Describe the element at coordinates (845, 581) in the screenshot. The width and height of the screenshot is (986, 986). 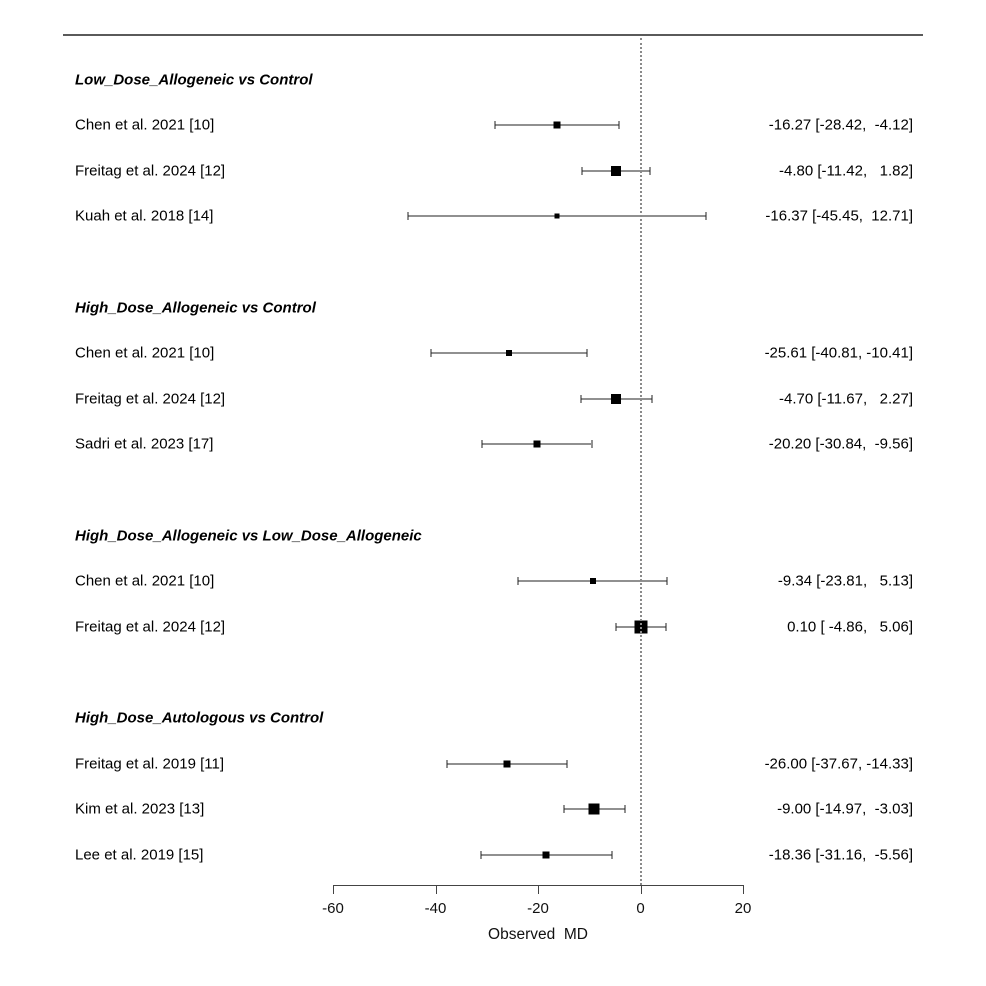
I see `estimate-annotation: -9.34 [-23.81, 5.13]` at that location.